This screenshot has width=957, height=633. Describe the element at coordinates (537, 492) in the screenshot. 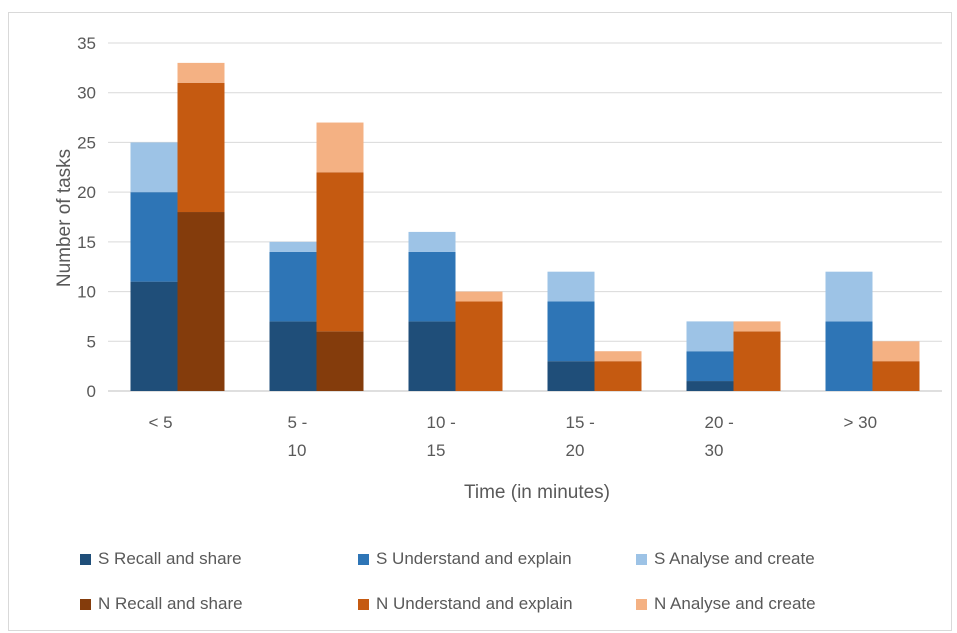

I see `x-axis-title: Time (in minutes)` at that location.